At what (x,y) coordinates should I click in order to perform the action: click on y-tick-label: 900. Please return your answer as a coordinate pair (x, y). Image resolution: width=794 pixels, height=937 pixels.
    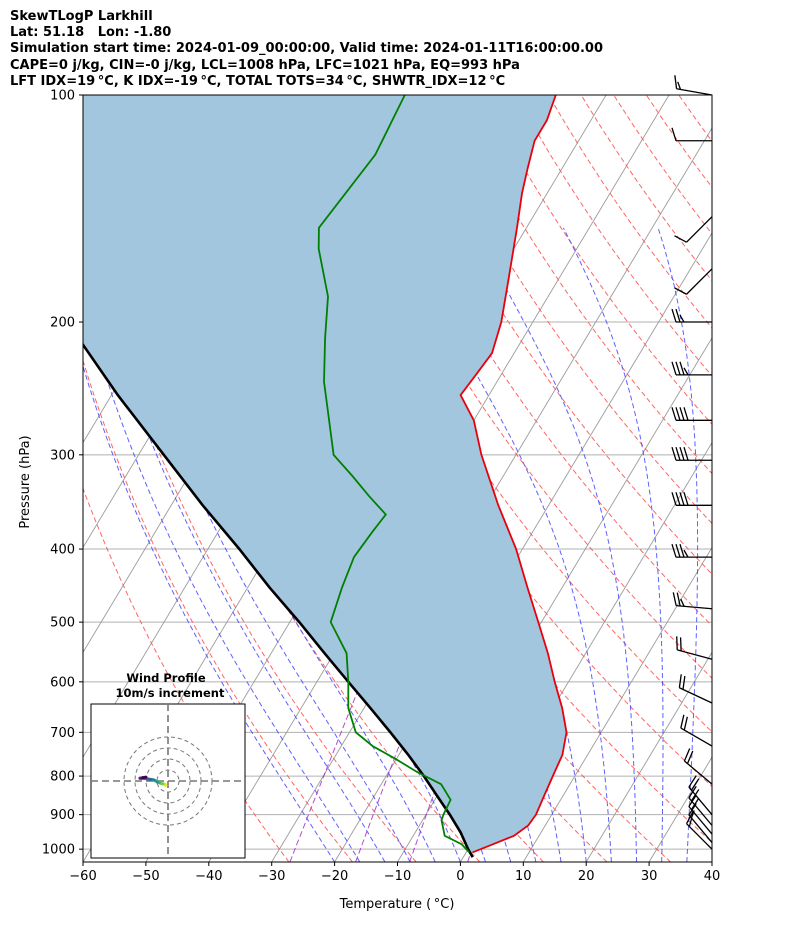
    Looking at the image, I should click on (62, 815).